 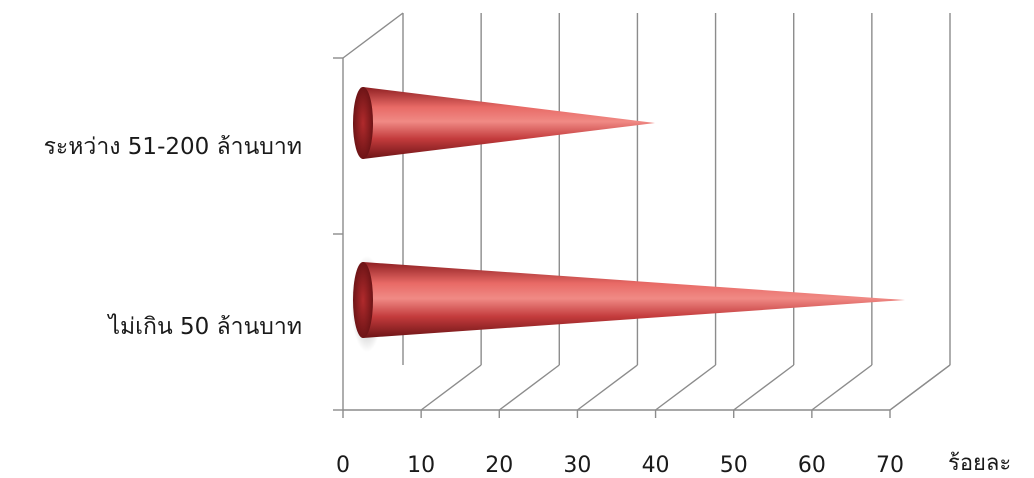 What do you see at coordinates (620, 444) in the screenshot?
I see `x-axis-ticks: 0 10 20 30 40 50 60 70` at bounding box center [620, 444].